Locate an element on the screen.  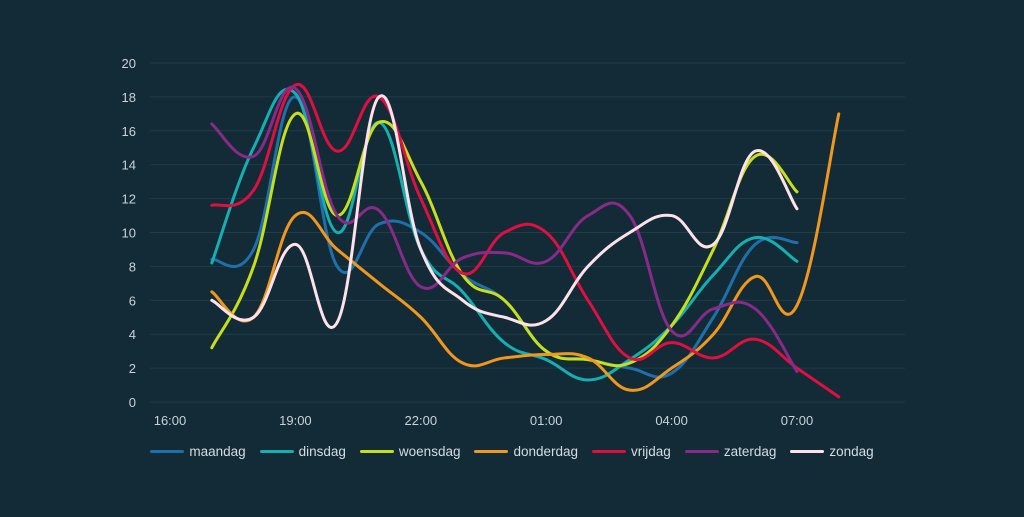
y-tick-label: 16 is located at coordinates (129, 131).